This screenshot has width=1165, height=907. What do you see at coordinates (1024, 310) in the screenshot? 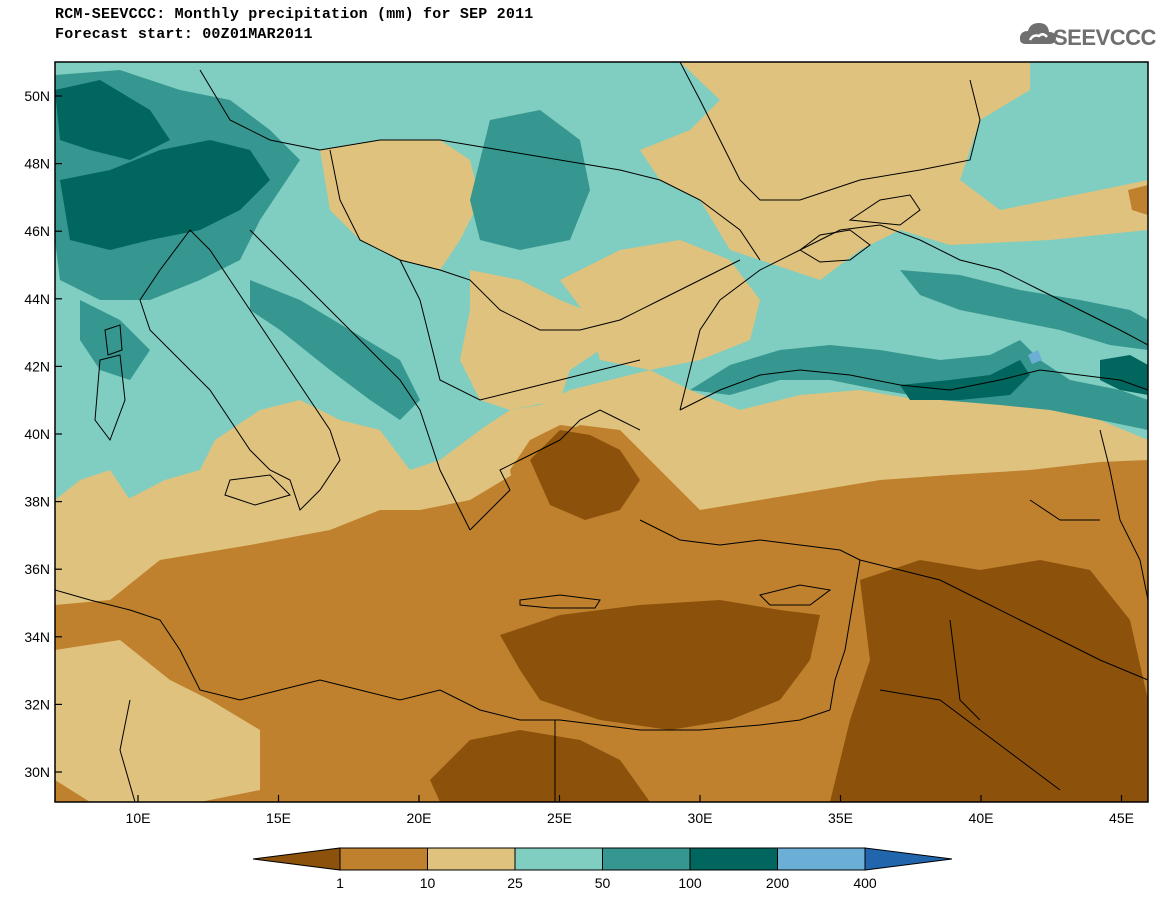
I see `band-50-100-caucasus` at bounding box center [1024, 310].